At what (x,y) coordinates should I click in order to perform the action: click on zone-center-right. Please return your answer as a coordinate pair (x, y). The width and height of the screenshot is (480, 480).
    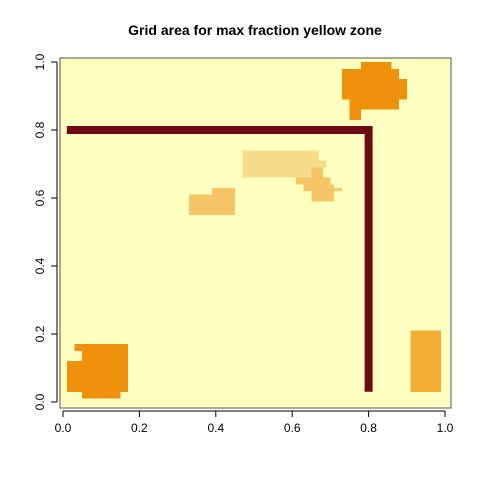
    Looking at the image, I should click on (319, 184).